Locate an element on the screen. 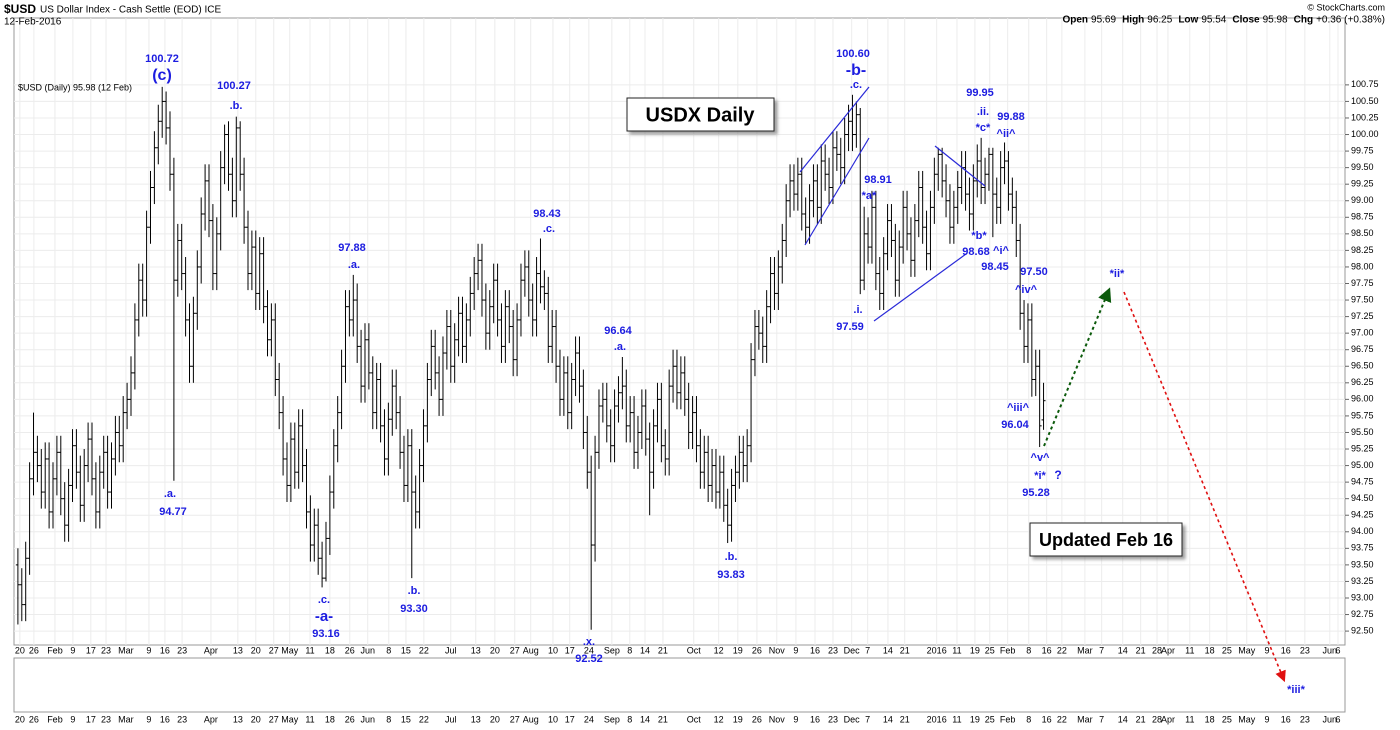 The image size is (1400, 730). wave-label: *c* is located at coordinates (983, 128).